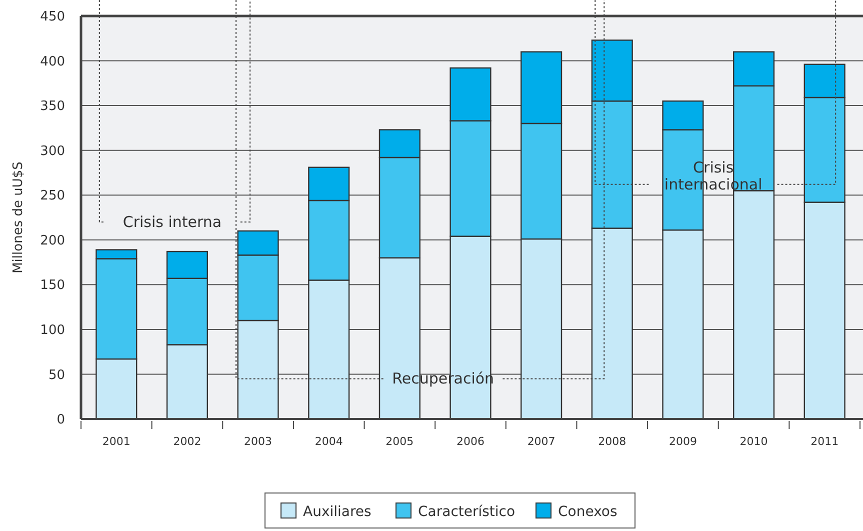 The width and height of the screenshot is (863, 531). What do you see at coordinates (470, 441) in the screenshot?
I see `x-tick-label: 2006` at bounding box center [470, 441].